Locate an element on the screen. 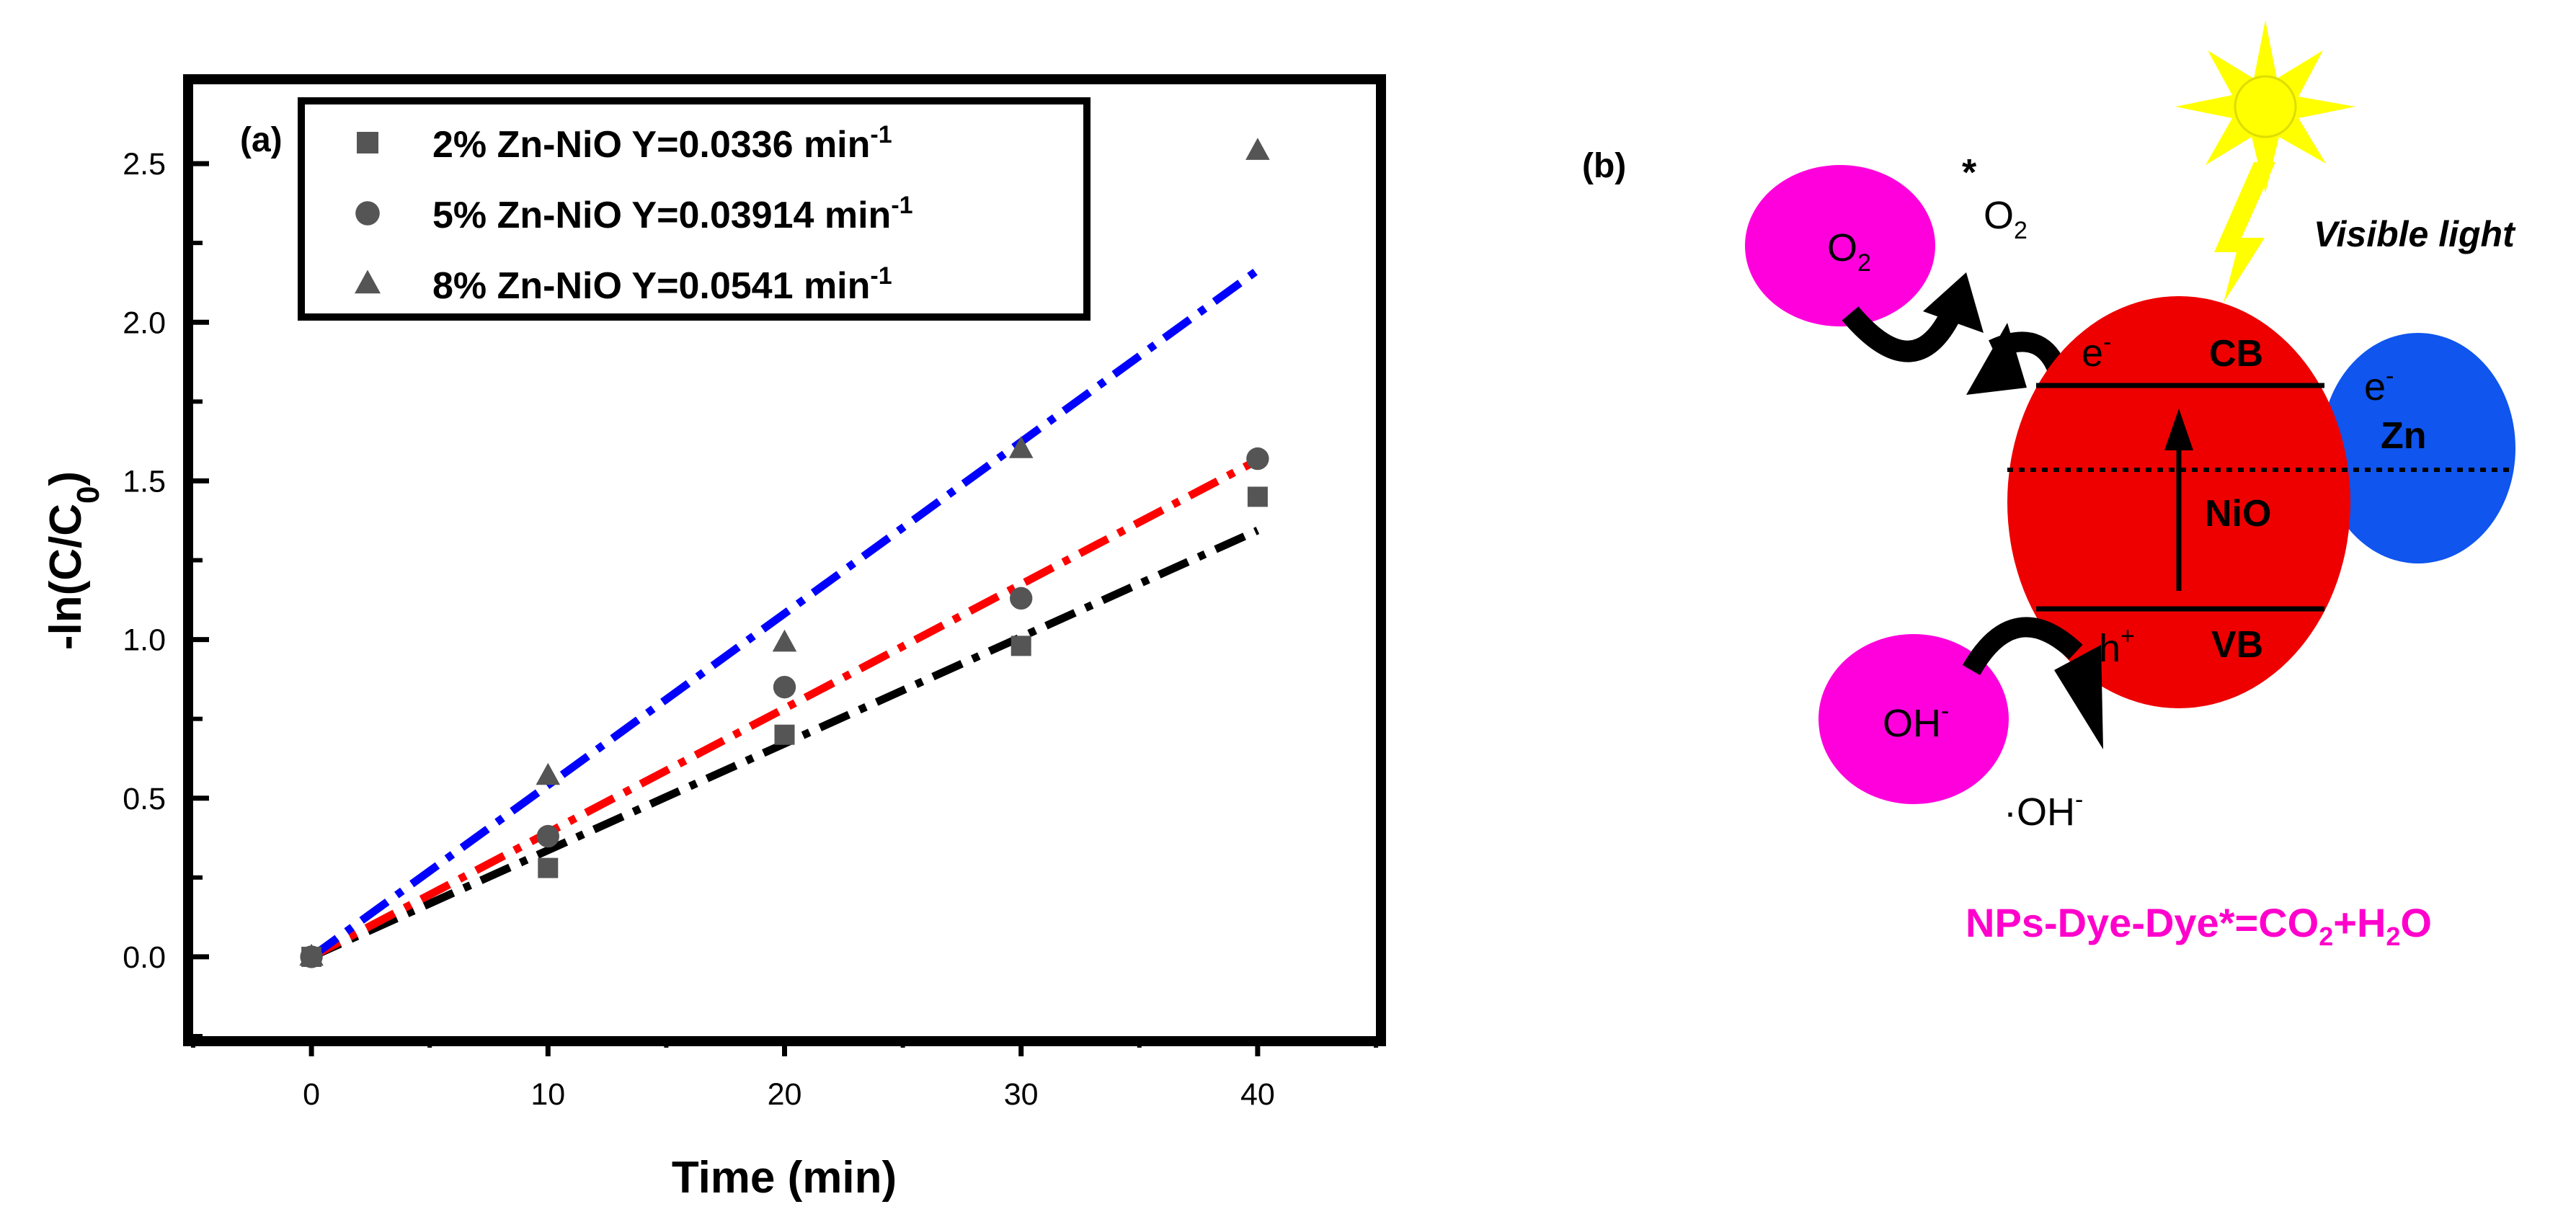  hydroxide-blob is located at coordinates (1913, 719).